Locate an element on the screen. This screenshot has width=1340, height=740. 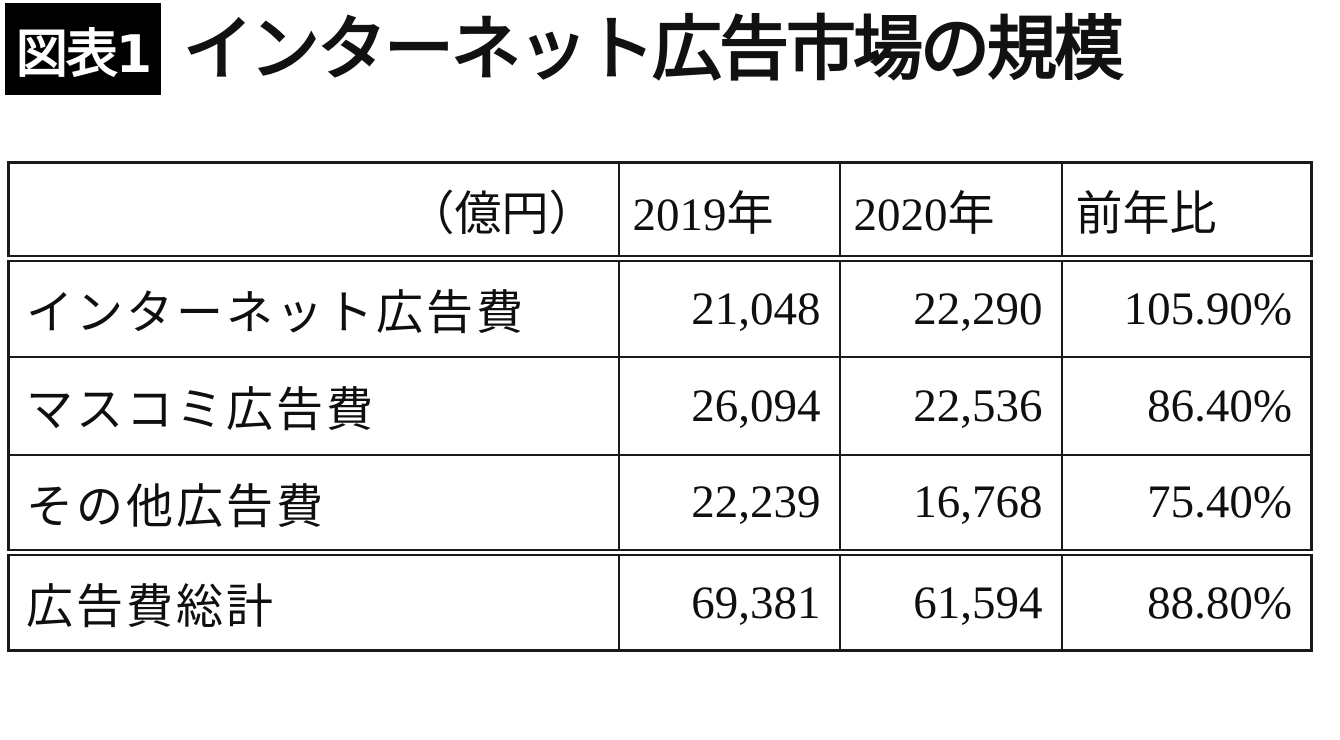
value-yoy: 86.40% is located at coordinates (1186, 405).